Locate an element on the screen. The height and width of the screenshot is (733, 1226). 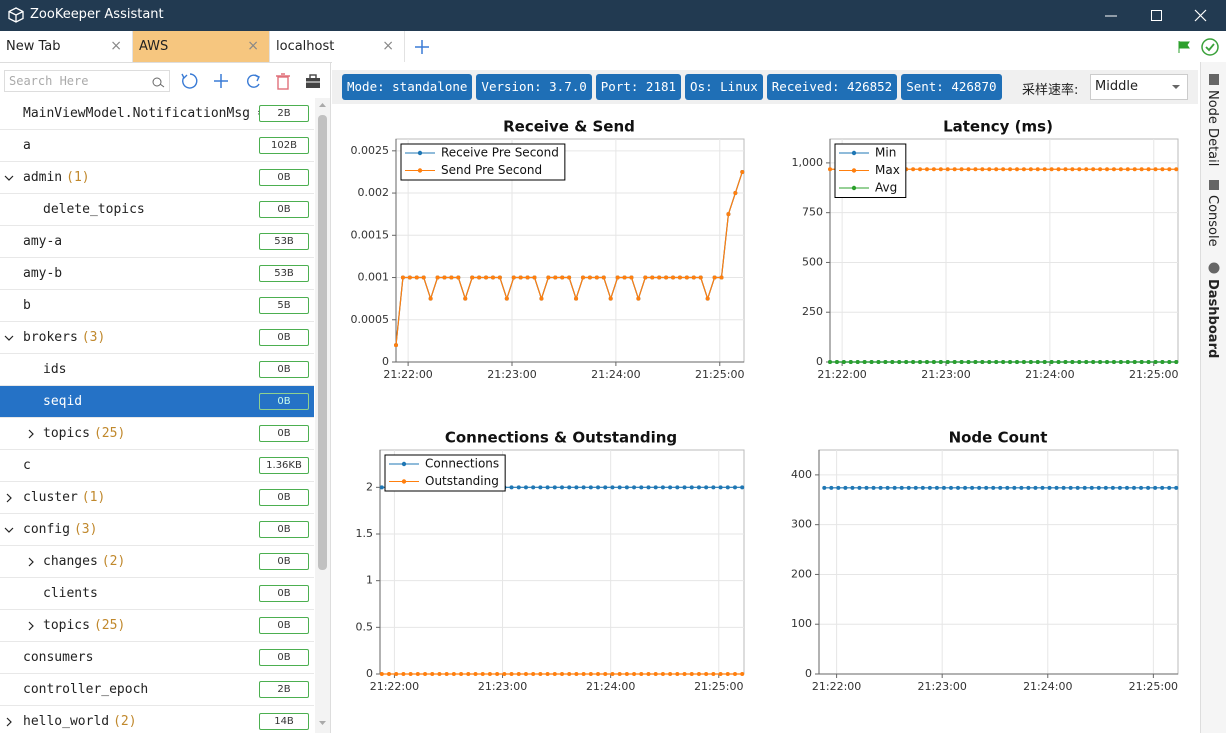
delete-button is located at coordinates (283, 81).